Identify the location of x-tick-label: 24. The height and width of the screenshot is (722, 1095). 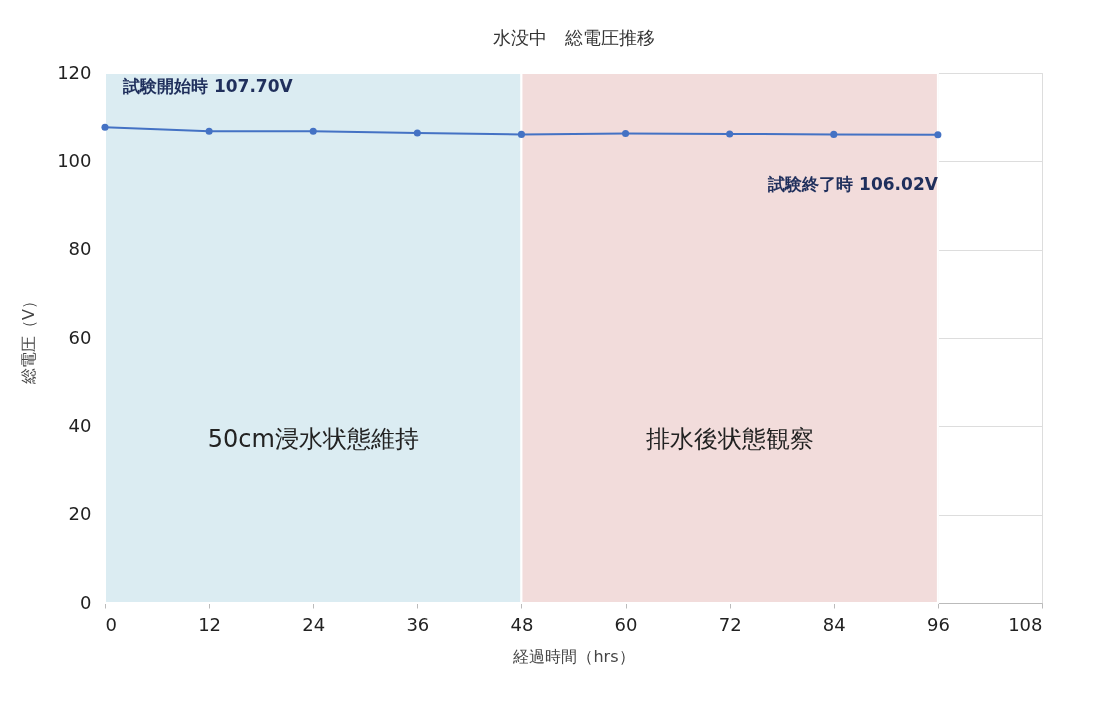
(314, 624).